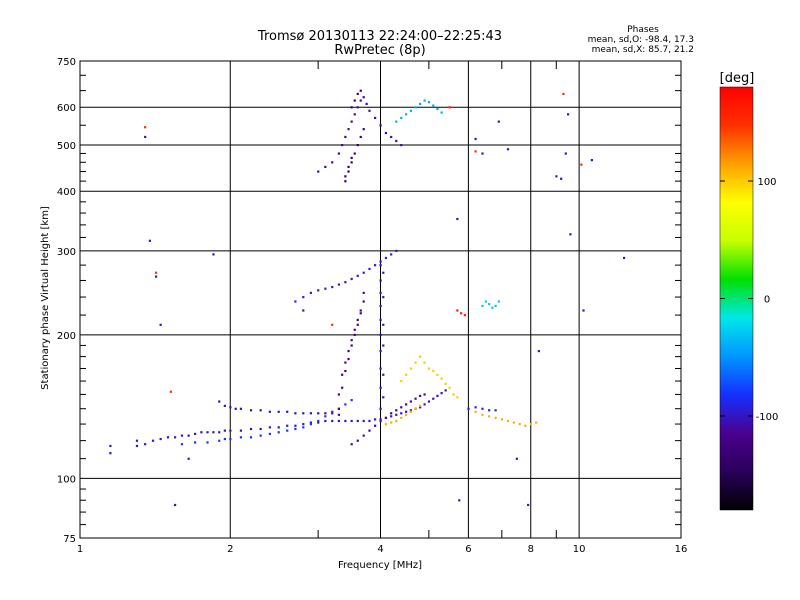 This screenshot has height=600, width=800. What do you see at coordinates (69, 539) in the screenshot?
I see `y-tick-label: 75` at bounding box center [69, 539].